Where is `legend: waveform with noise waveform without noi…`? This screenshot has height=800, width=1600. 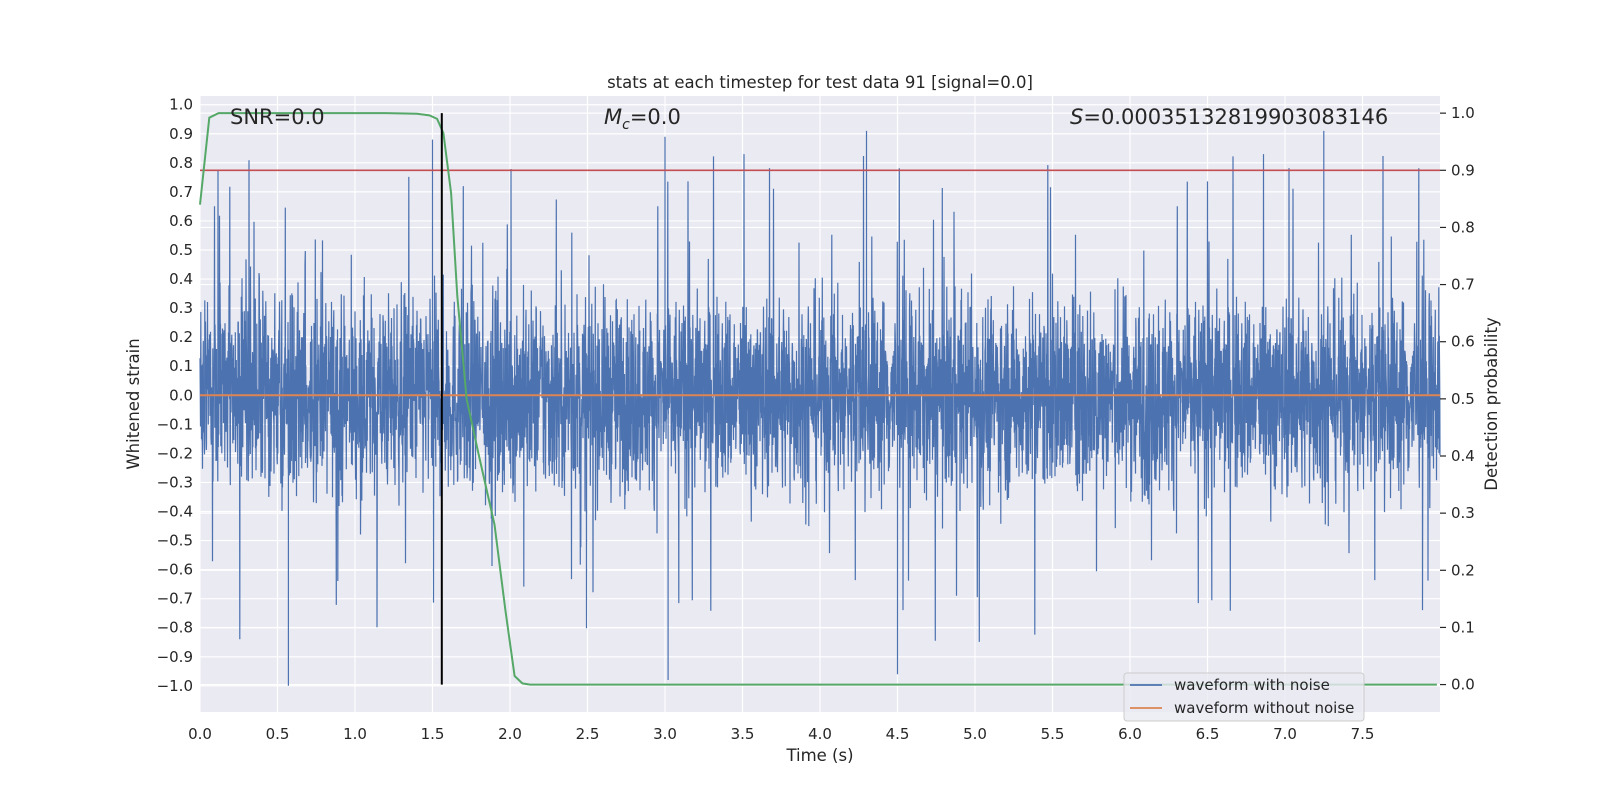
legend: waveform with noise waveform without noi… is located at coordinates (1244, 697).